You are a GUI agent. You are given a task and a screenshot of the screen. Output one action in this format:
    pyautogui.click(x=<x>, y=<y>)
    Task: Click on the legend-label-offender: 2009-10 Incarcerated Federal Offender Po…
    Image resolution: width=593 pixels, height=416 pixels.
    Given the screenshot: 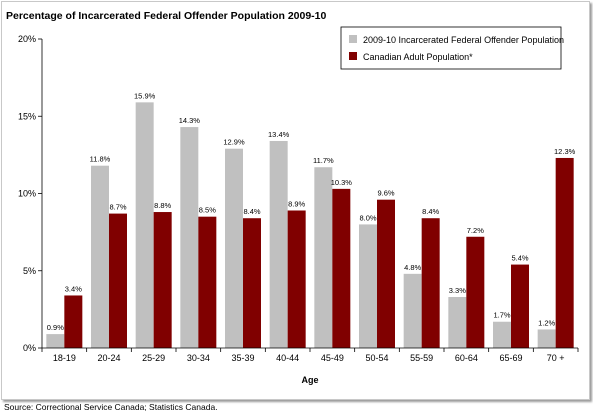 What is the action you would take?
    pyautogui.click(x=463, y=40)
    